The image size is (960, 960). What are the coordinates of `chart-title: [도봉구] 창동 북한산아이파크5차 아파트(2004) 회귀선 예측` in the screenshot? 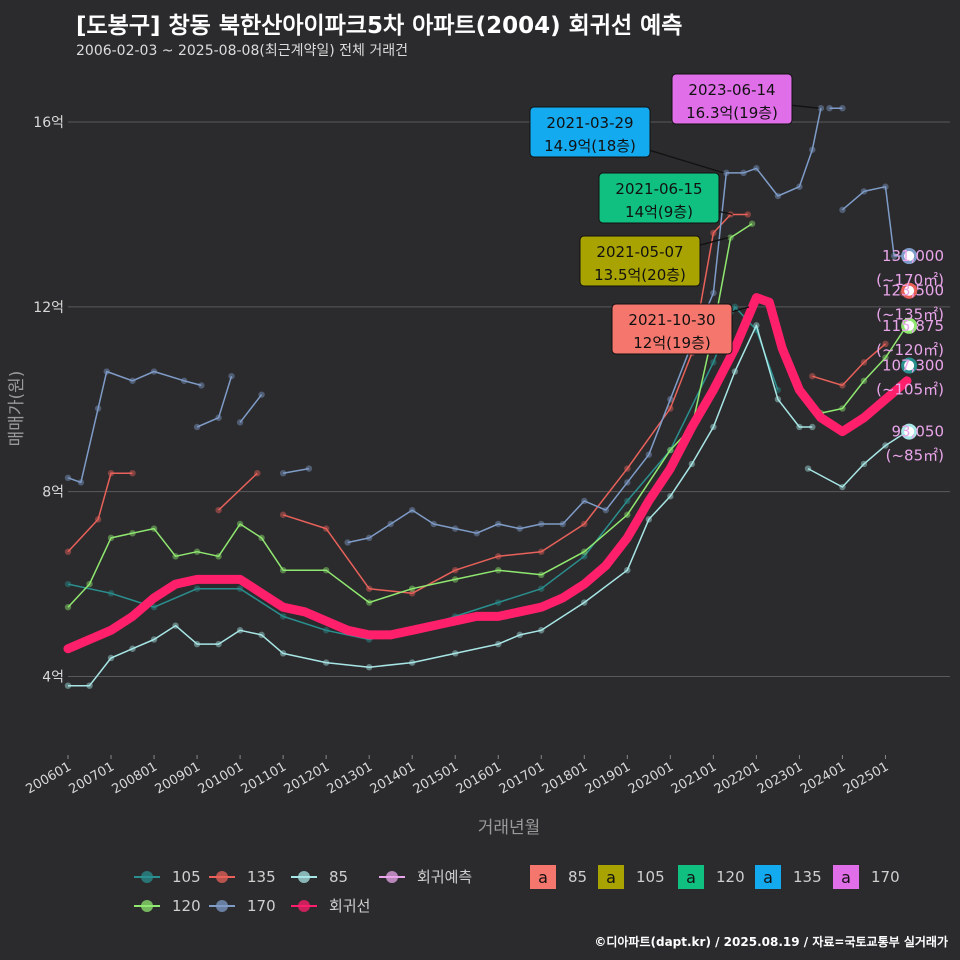 It's located at (379, 26).